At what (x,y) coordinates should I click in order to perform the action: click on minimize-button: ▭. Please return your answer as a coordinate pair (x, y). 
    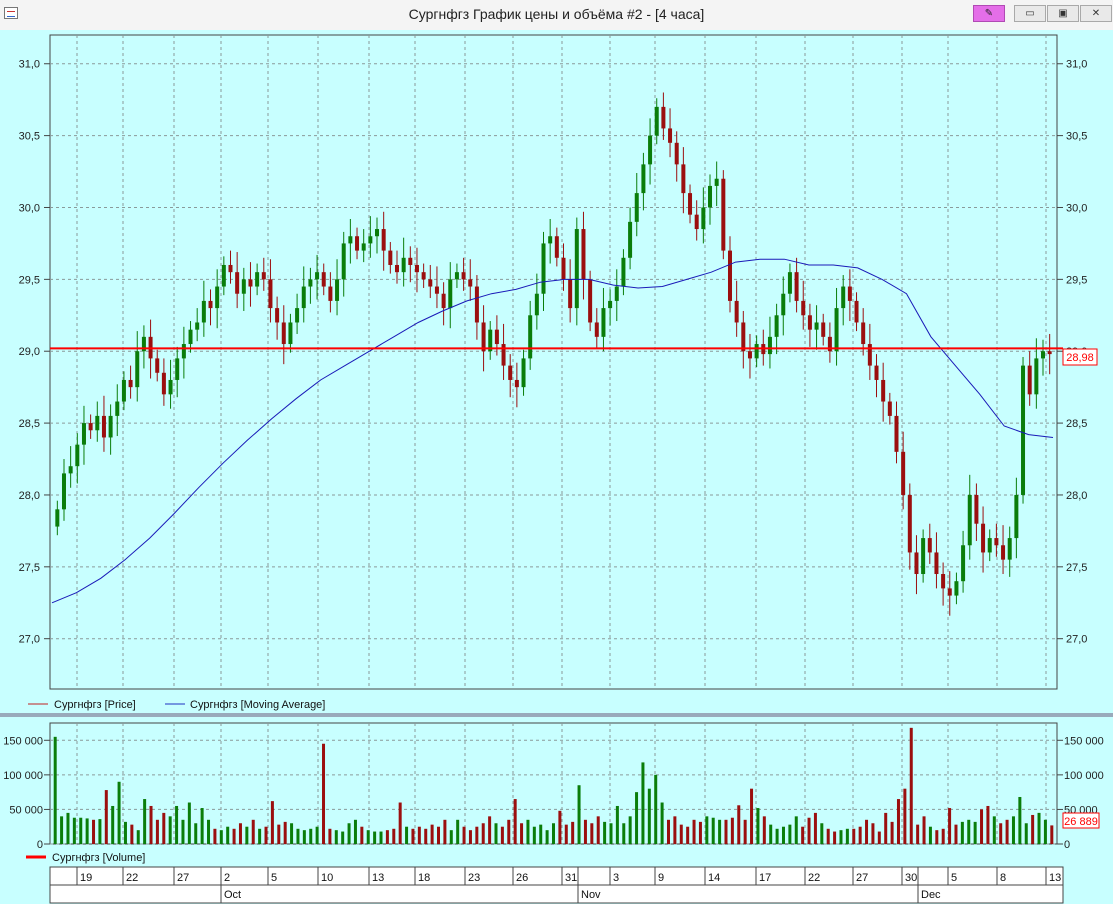
    Looking at the image, I should click on (1030, 13).